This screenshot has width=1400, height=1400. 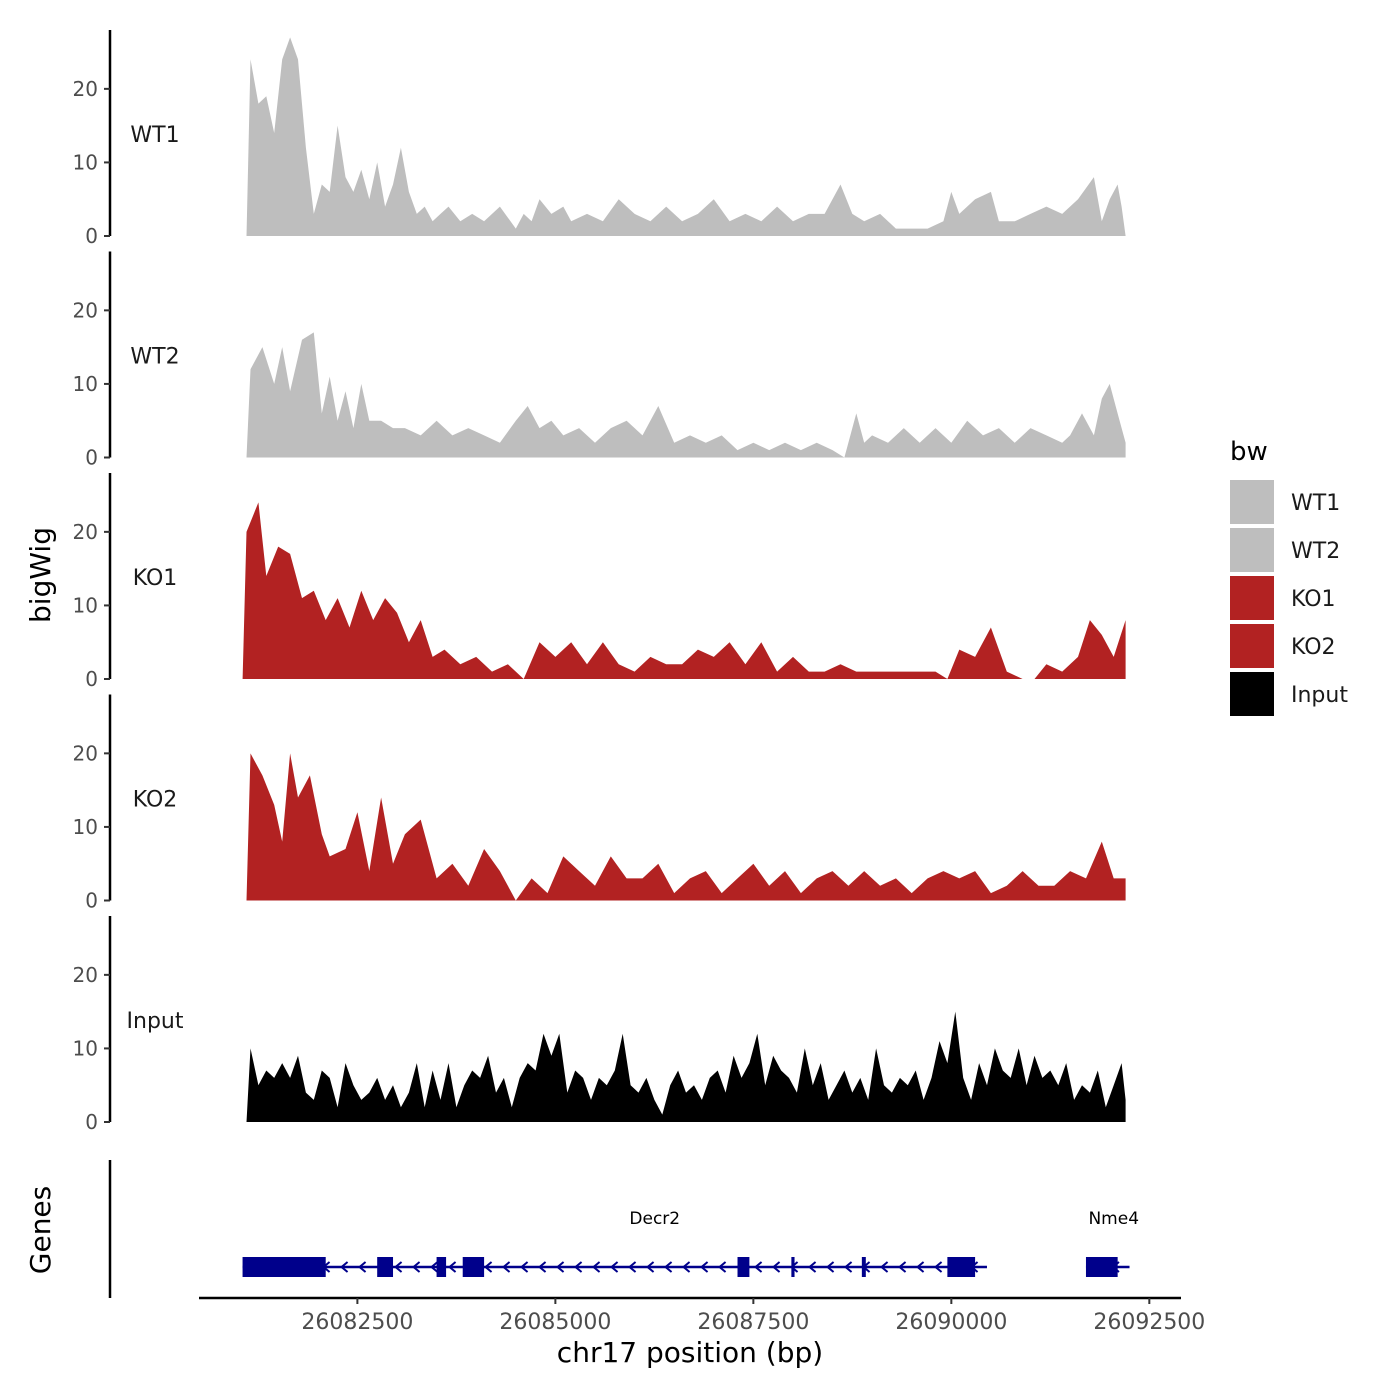 What do you see at coordinates (690, 1352) in the screenshot?
I see `x-axis-title: chr17 position (bp)` at bounding box center [690, 1352].